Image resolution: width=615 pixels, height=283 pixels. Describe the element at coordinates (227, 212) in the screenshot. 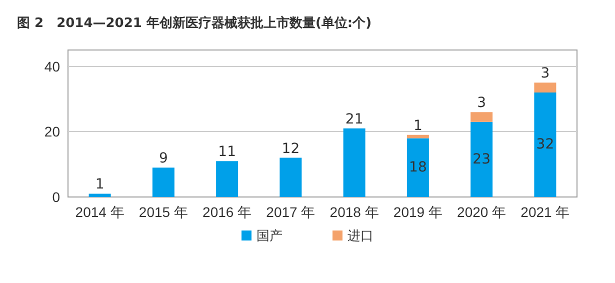

I see `x-tick-label: 2016 年` at that location.